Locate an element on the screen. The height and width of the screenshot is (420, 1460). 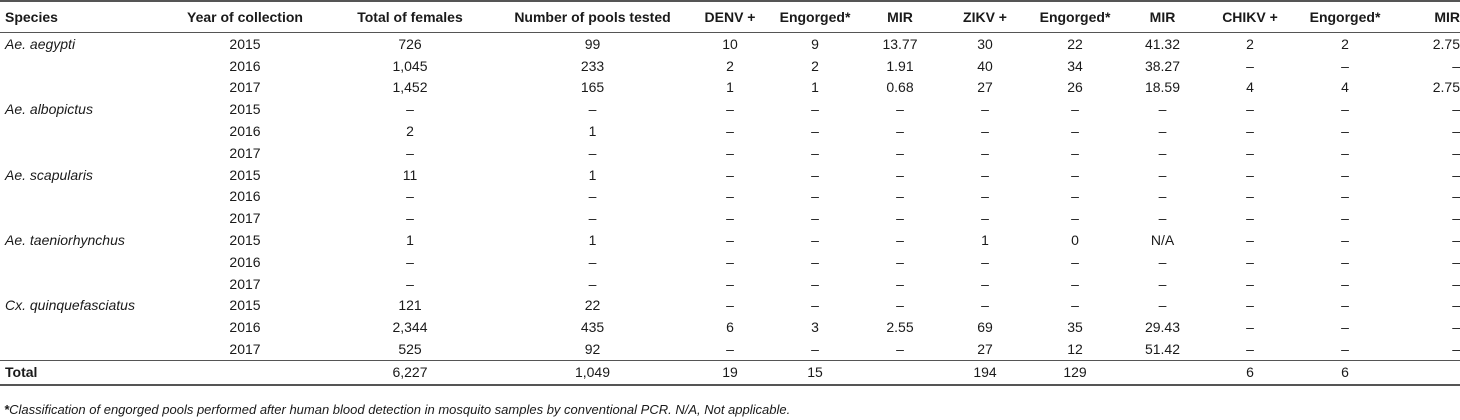
cell-pools-tested: 1 is located at coordinates (592, 240).